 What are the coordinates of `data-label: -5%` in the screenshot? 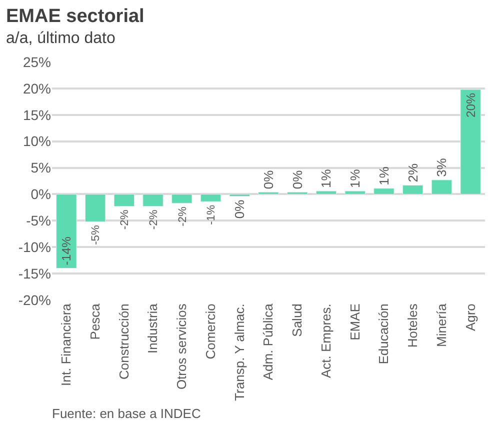 It's located at (96, 235).